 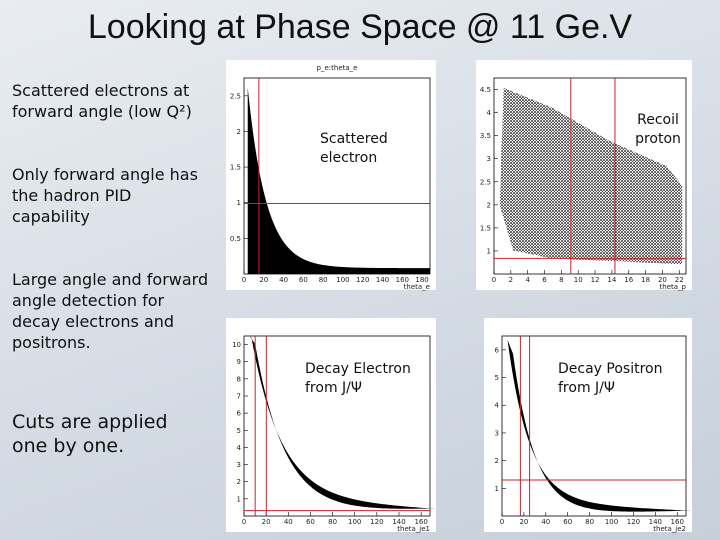 I want to click on plot-title: p_e:theta_e, so click(x=337, y=68).